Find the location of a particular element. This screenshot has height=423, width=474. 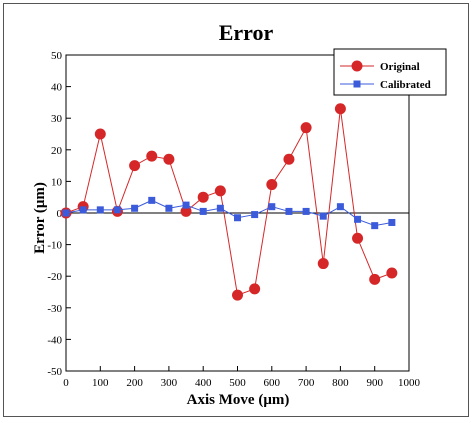

x-tick-label: 500 is located at coordinates (237, 383).